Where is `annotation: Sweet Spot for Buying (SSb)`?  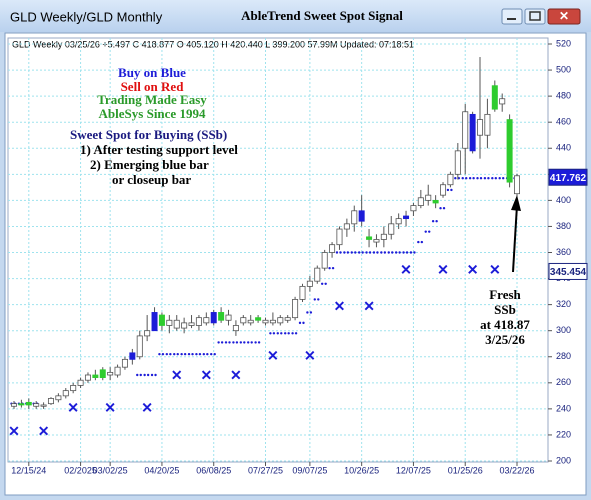 annotation: Sweet Spot for Buying (SSb) is located at coordinates (148, 134).